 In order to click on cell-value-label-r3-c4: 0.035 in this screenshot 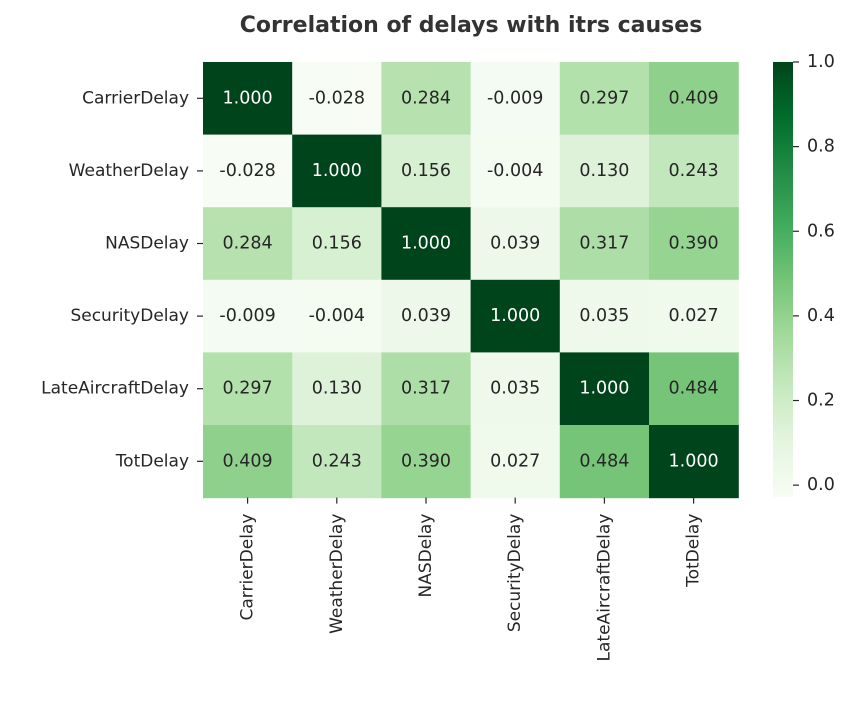, I will do `click(604, 316)`.